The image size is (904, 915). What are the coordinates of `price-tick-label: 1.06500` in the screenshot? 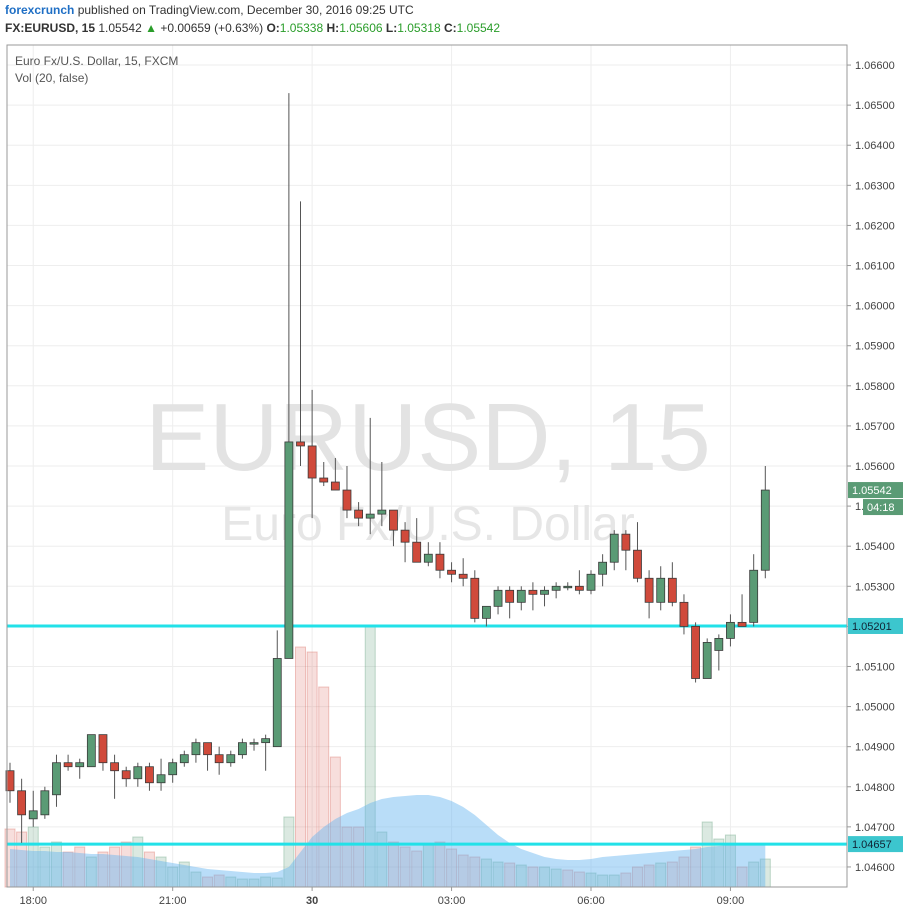 It's located at (875, 106).